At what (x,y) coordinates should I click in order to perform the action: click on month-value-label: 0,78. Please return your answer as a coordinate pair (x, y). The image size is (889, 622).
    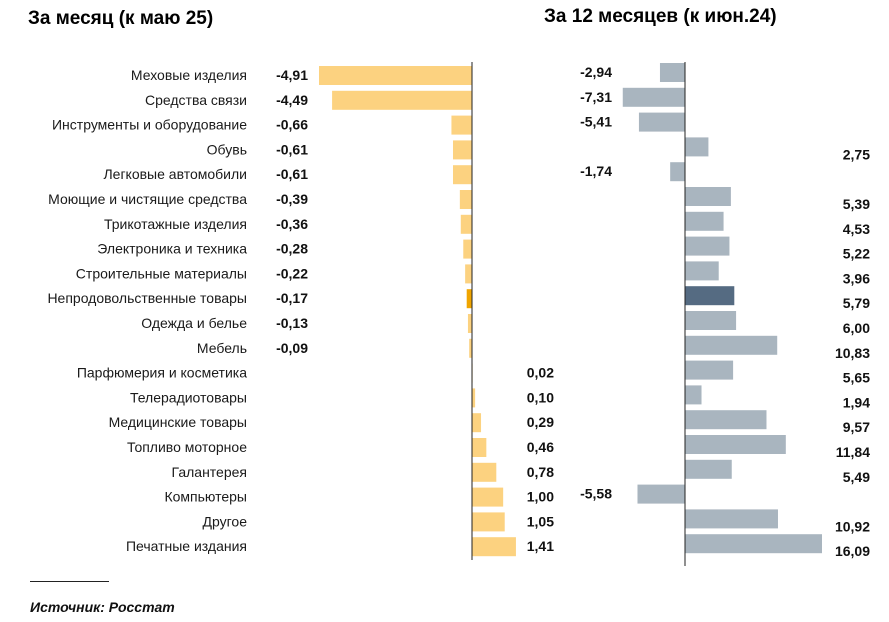
    Looking at the image, I should click on (540, 472).